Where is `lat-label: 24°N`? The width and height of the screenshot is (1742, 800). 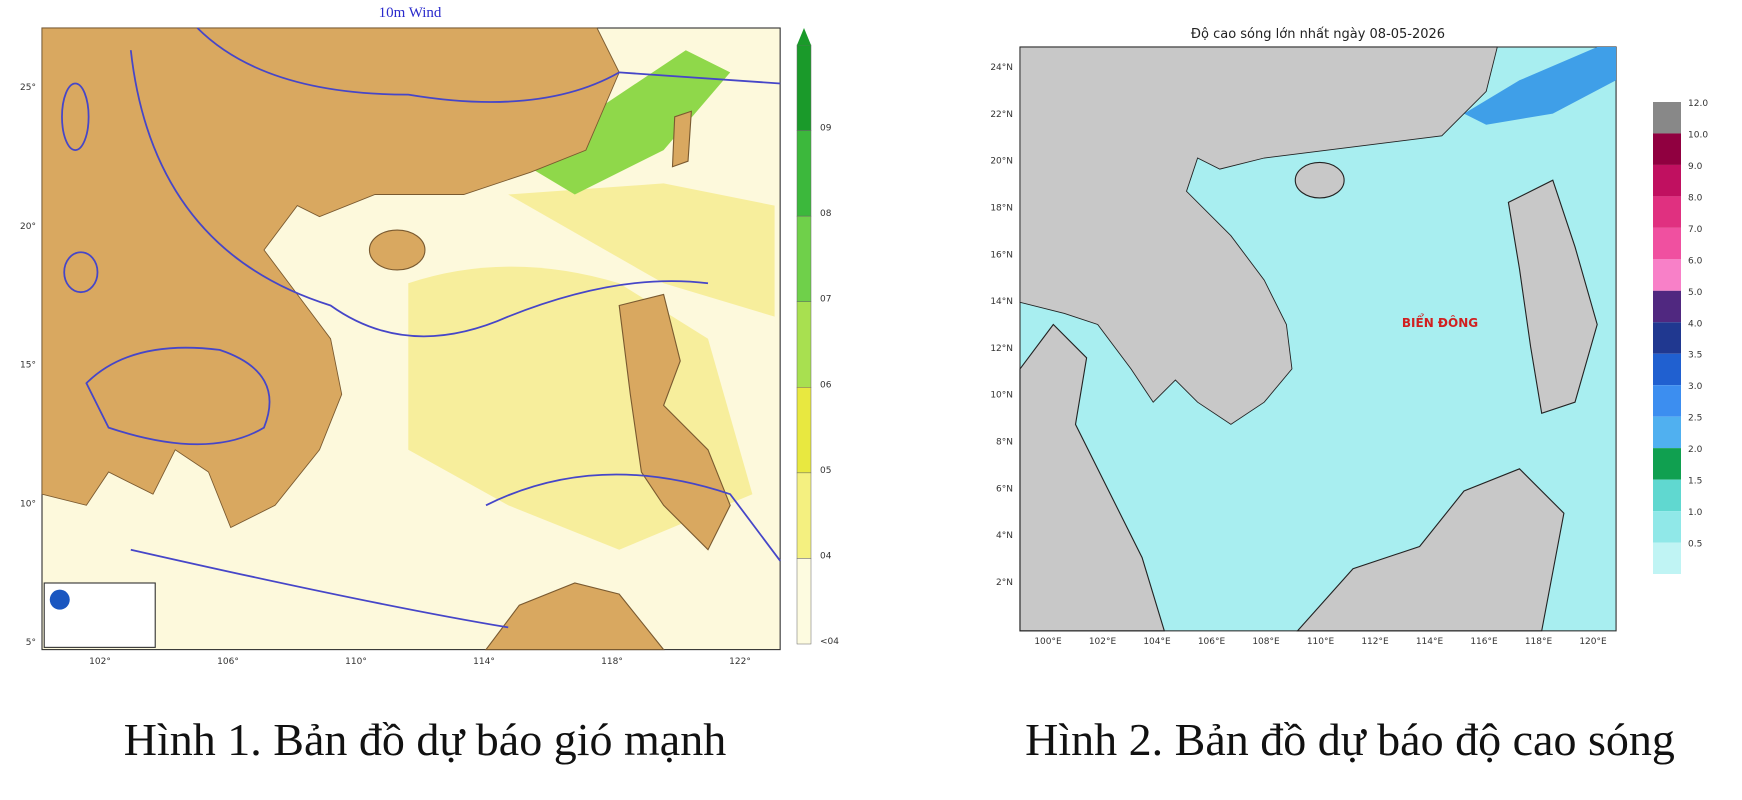
lat-label: 24°N is located at coordinates (1001, 68).